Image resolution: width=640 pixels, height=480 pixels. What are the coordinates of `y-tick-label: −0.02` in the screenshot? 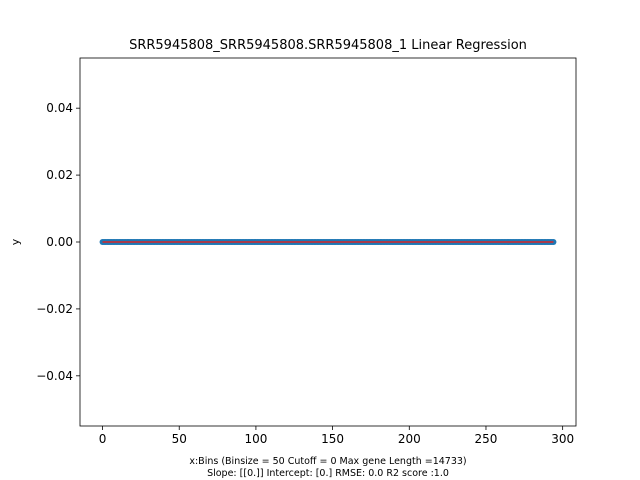 It's located at (54, 309).